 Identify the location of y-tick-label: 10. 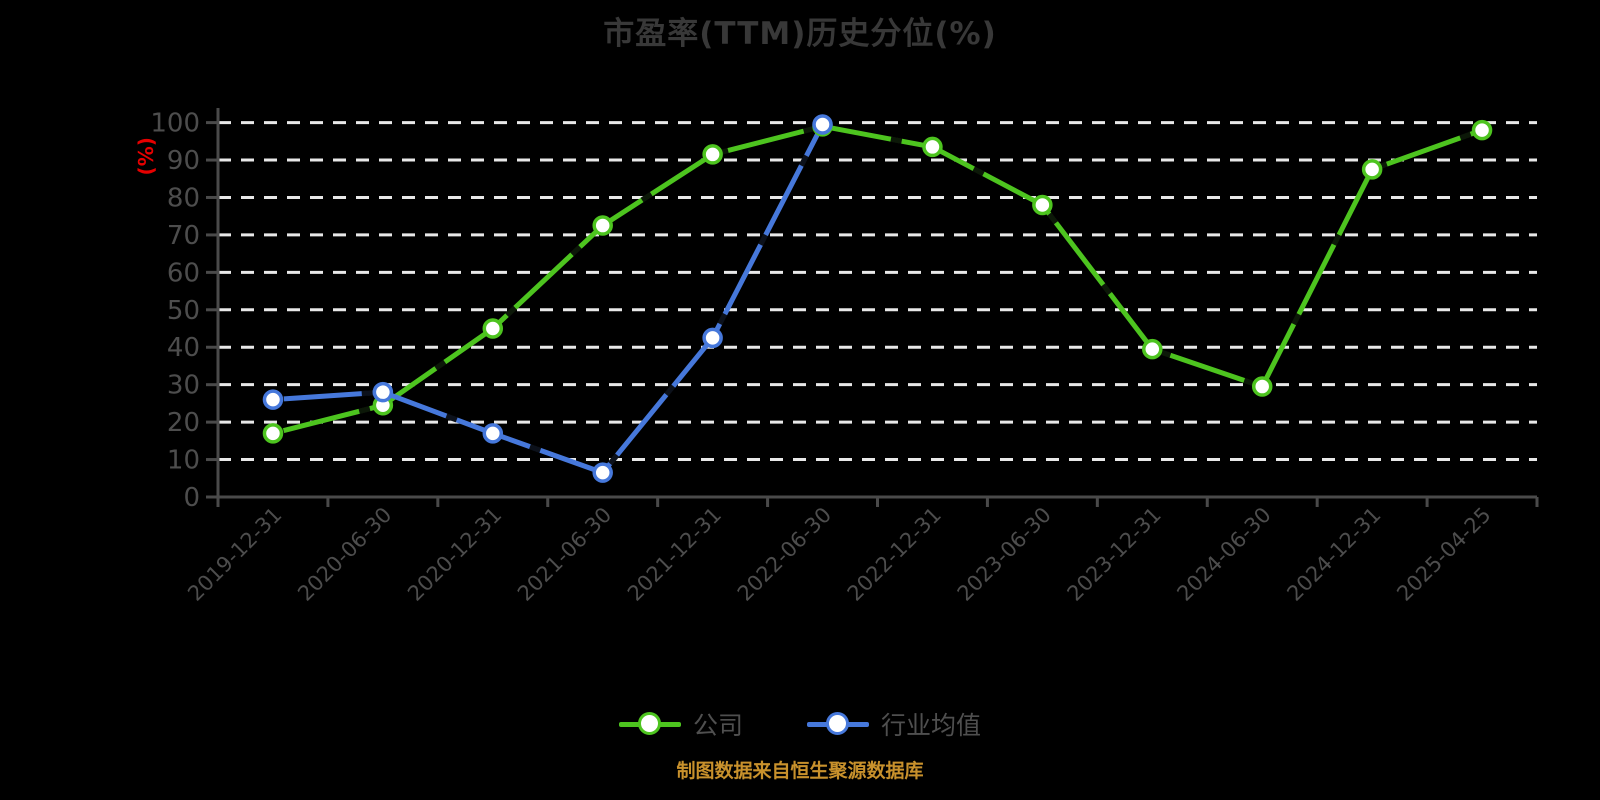
(183, 461).